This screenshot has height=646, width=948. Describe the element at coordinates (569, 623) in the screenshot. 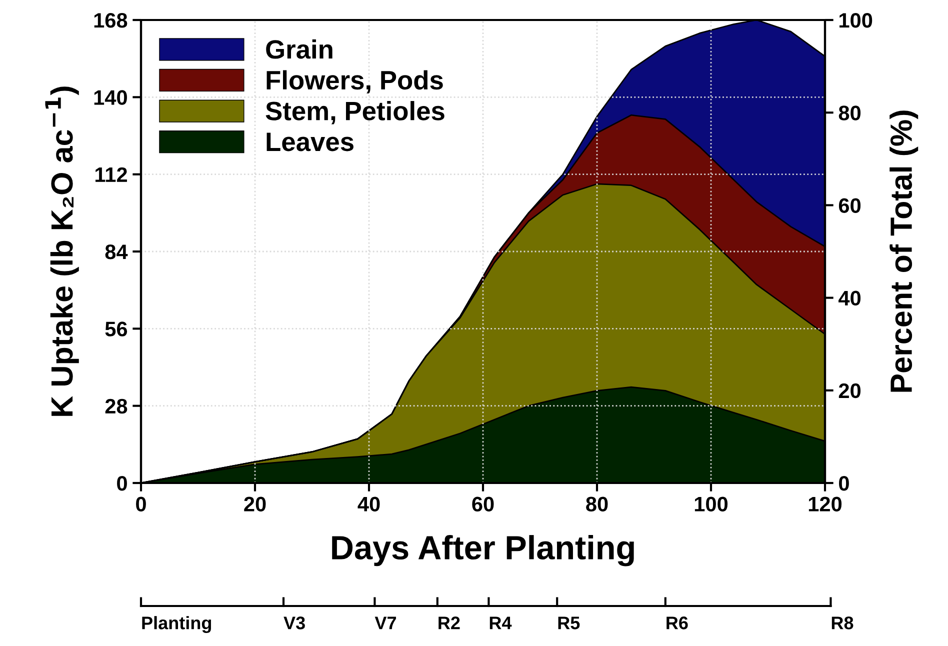

I see `ref-line-label: R5` at that location.